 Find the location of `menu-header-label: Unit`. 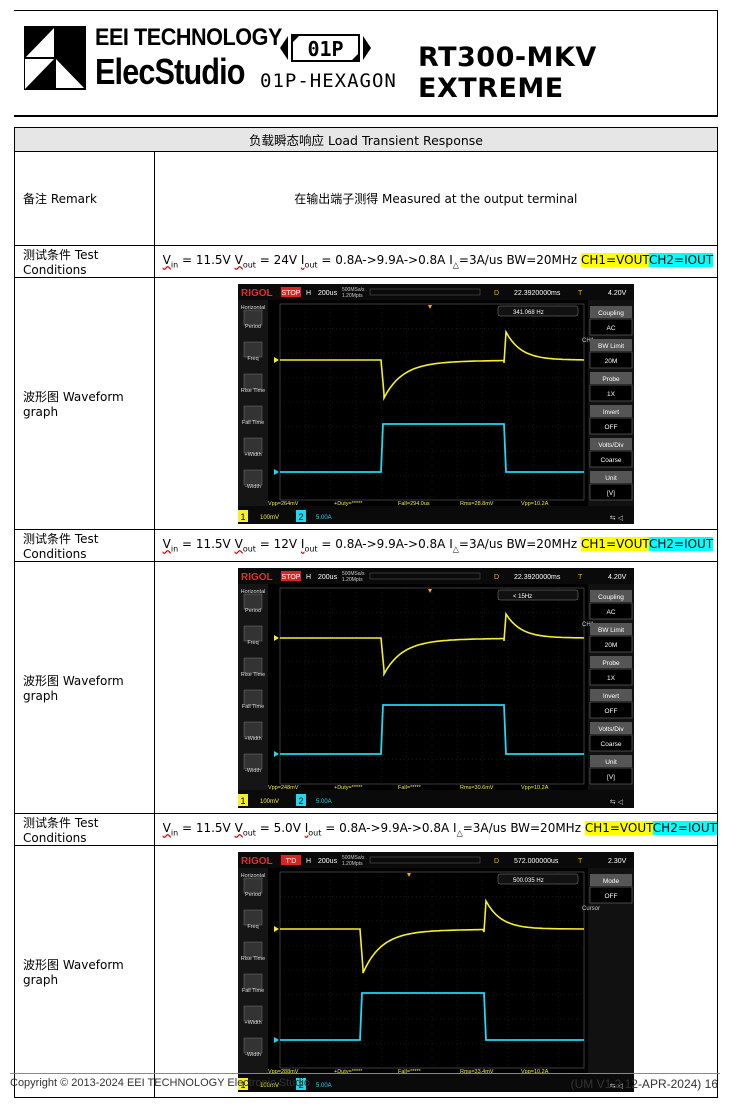

menu-header-label: Unit is located at coordinates (611, 478).